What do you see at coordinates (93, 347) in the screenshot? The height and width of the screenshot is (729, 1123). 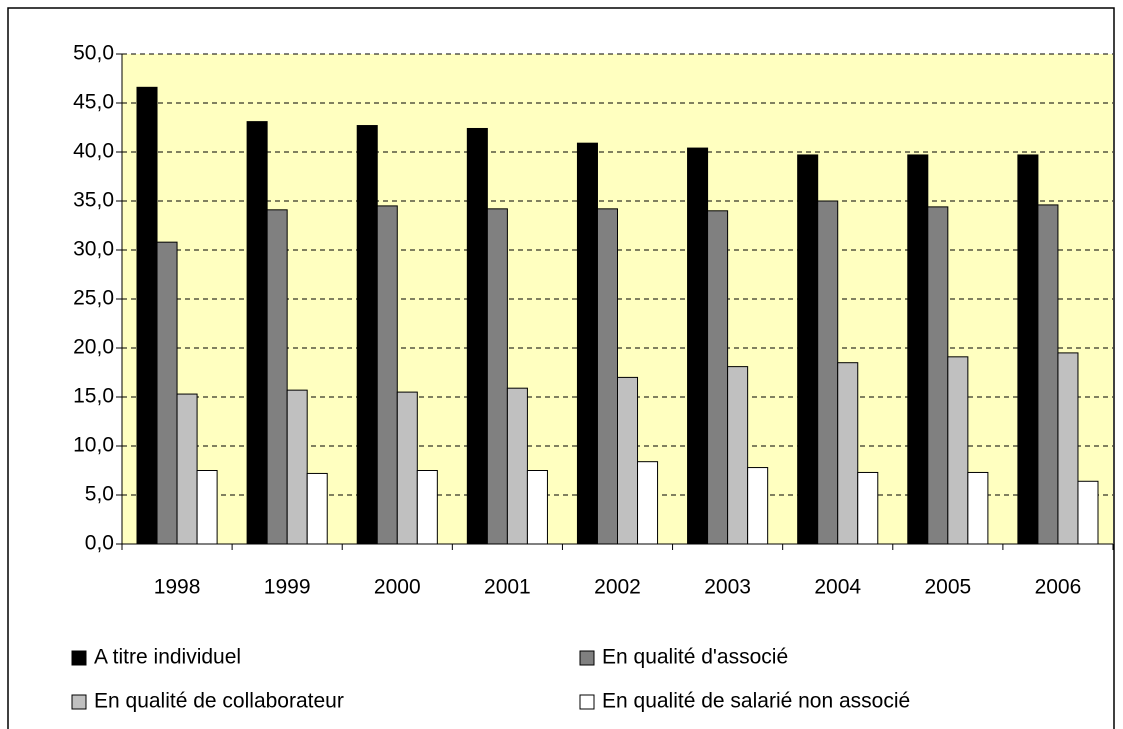 I see `y-tick-label: 20,0` at bounding box center [93, 347].